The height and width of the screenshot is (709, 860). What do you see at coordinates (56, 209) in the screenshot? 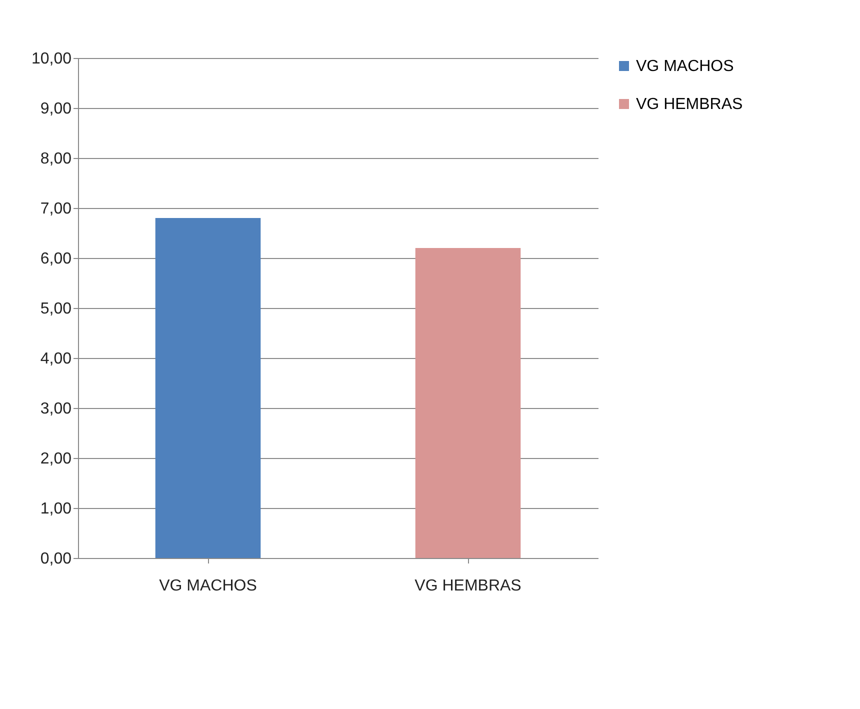
I see `y-tick-label: 7,00` at bounding box center [56, 209].